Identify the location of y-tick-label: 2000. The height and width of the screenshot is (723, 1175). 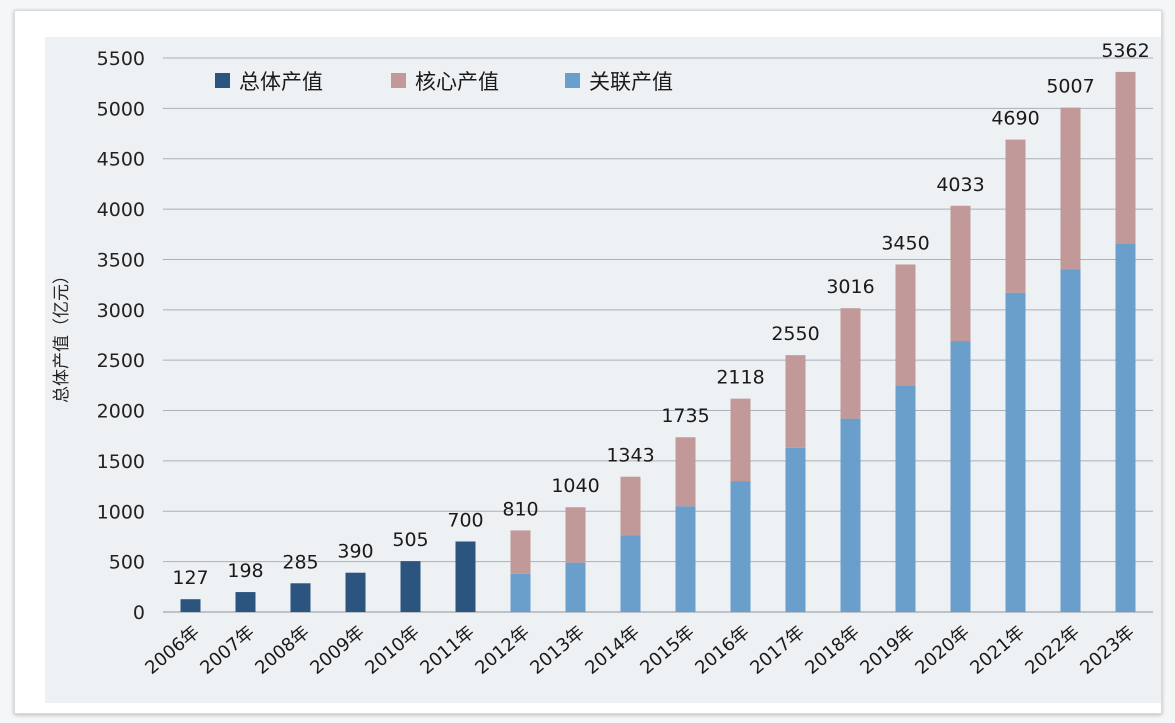
(121, 412).